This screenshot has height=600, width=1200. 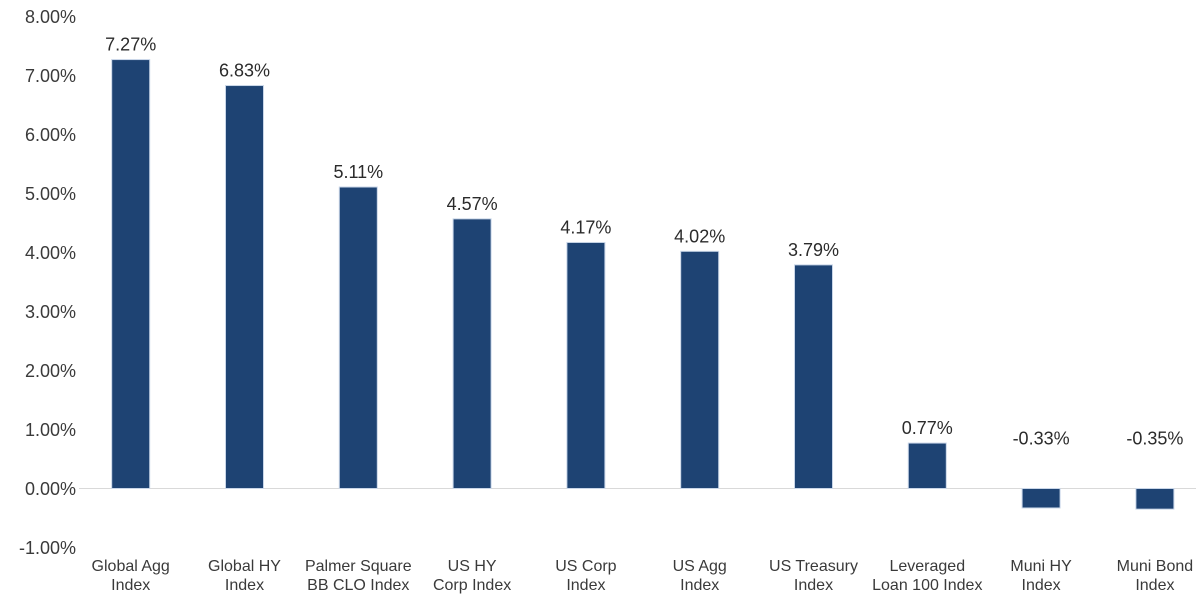 I want to click on category-label-line: US HY, so click(x=472, y=566).